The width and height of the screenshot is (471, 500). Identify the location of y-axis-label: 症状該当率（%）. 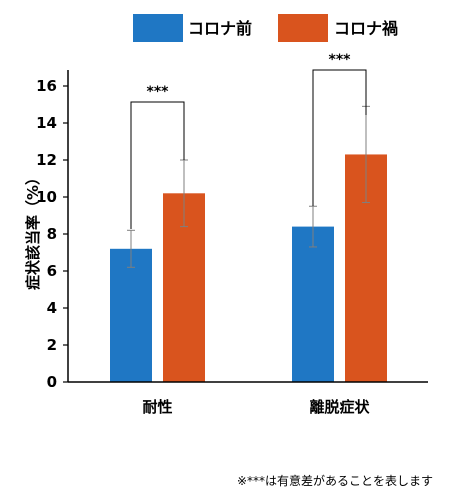
(33, 230).